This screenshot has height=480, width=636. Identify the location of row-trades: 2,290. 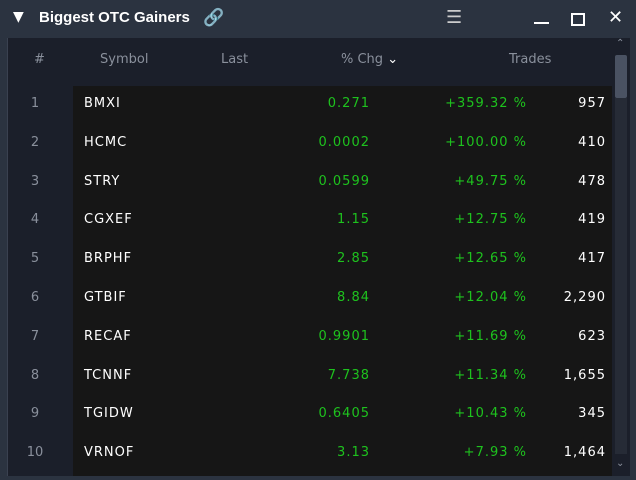
(584, 297).